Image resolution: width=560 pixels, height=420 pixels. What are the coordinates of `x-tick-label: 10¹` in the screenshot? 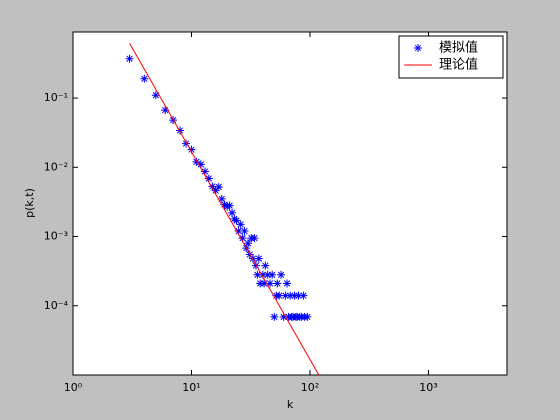 It's located at (191, 387).